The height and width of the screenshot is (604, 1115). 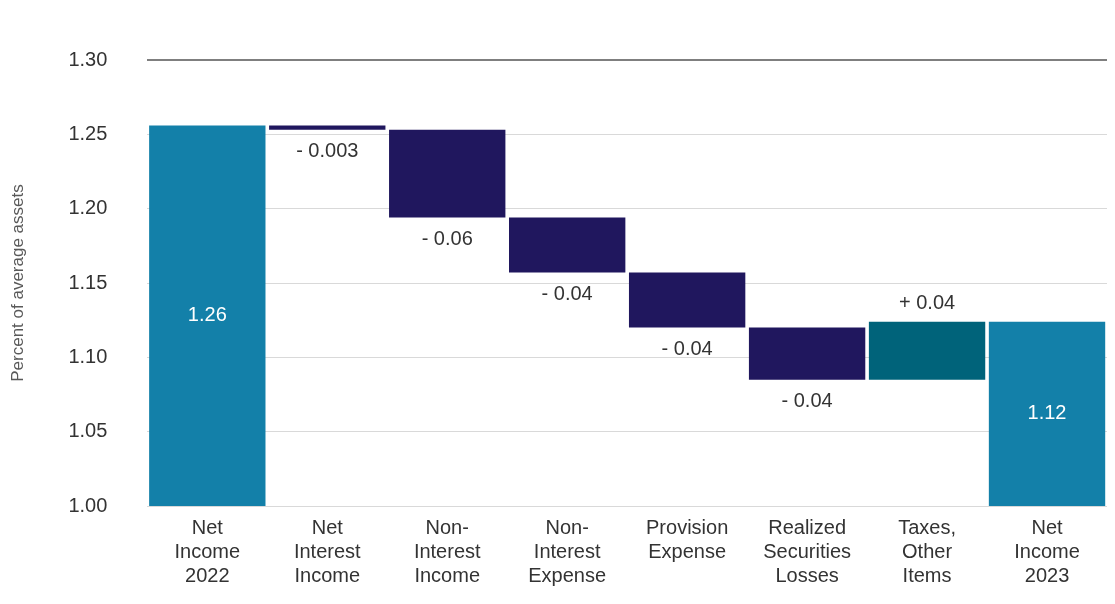 I want to click on x-tick-label: Non-Interest Expense, so click(x=567, y=550).